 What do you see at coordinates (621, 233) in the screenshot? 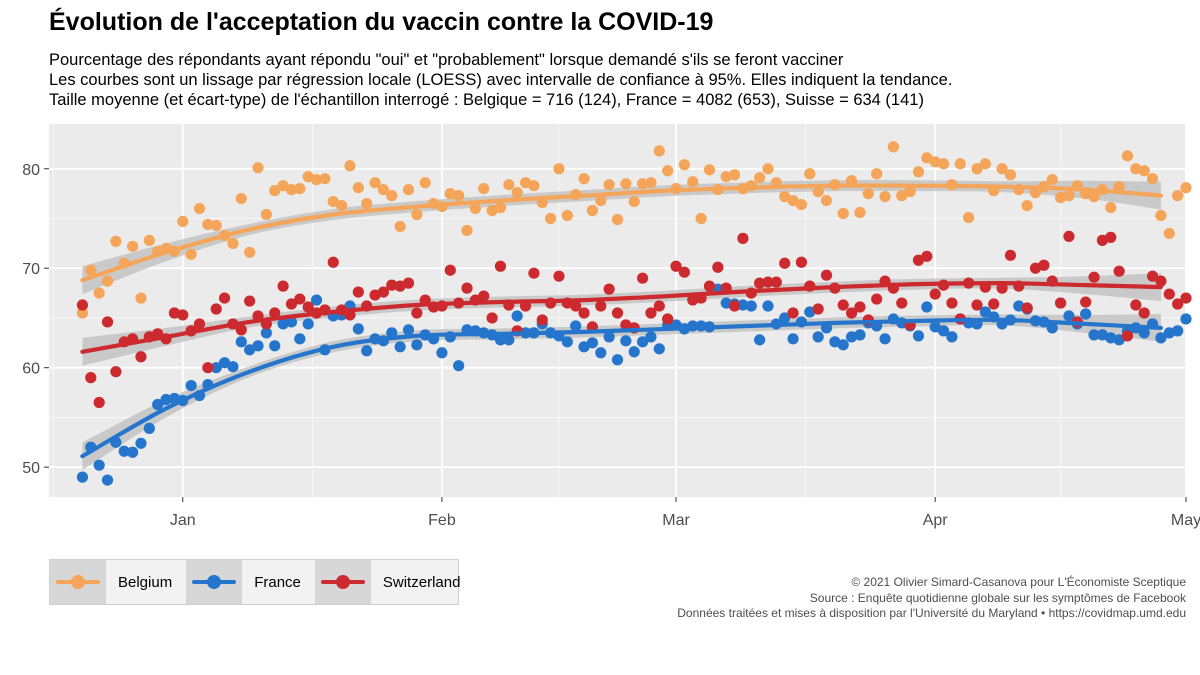
I see `trend-line-belgium` at bounding box center [621, 233].